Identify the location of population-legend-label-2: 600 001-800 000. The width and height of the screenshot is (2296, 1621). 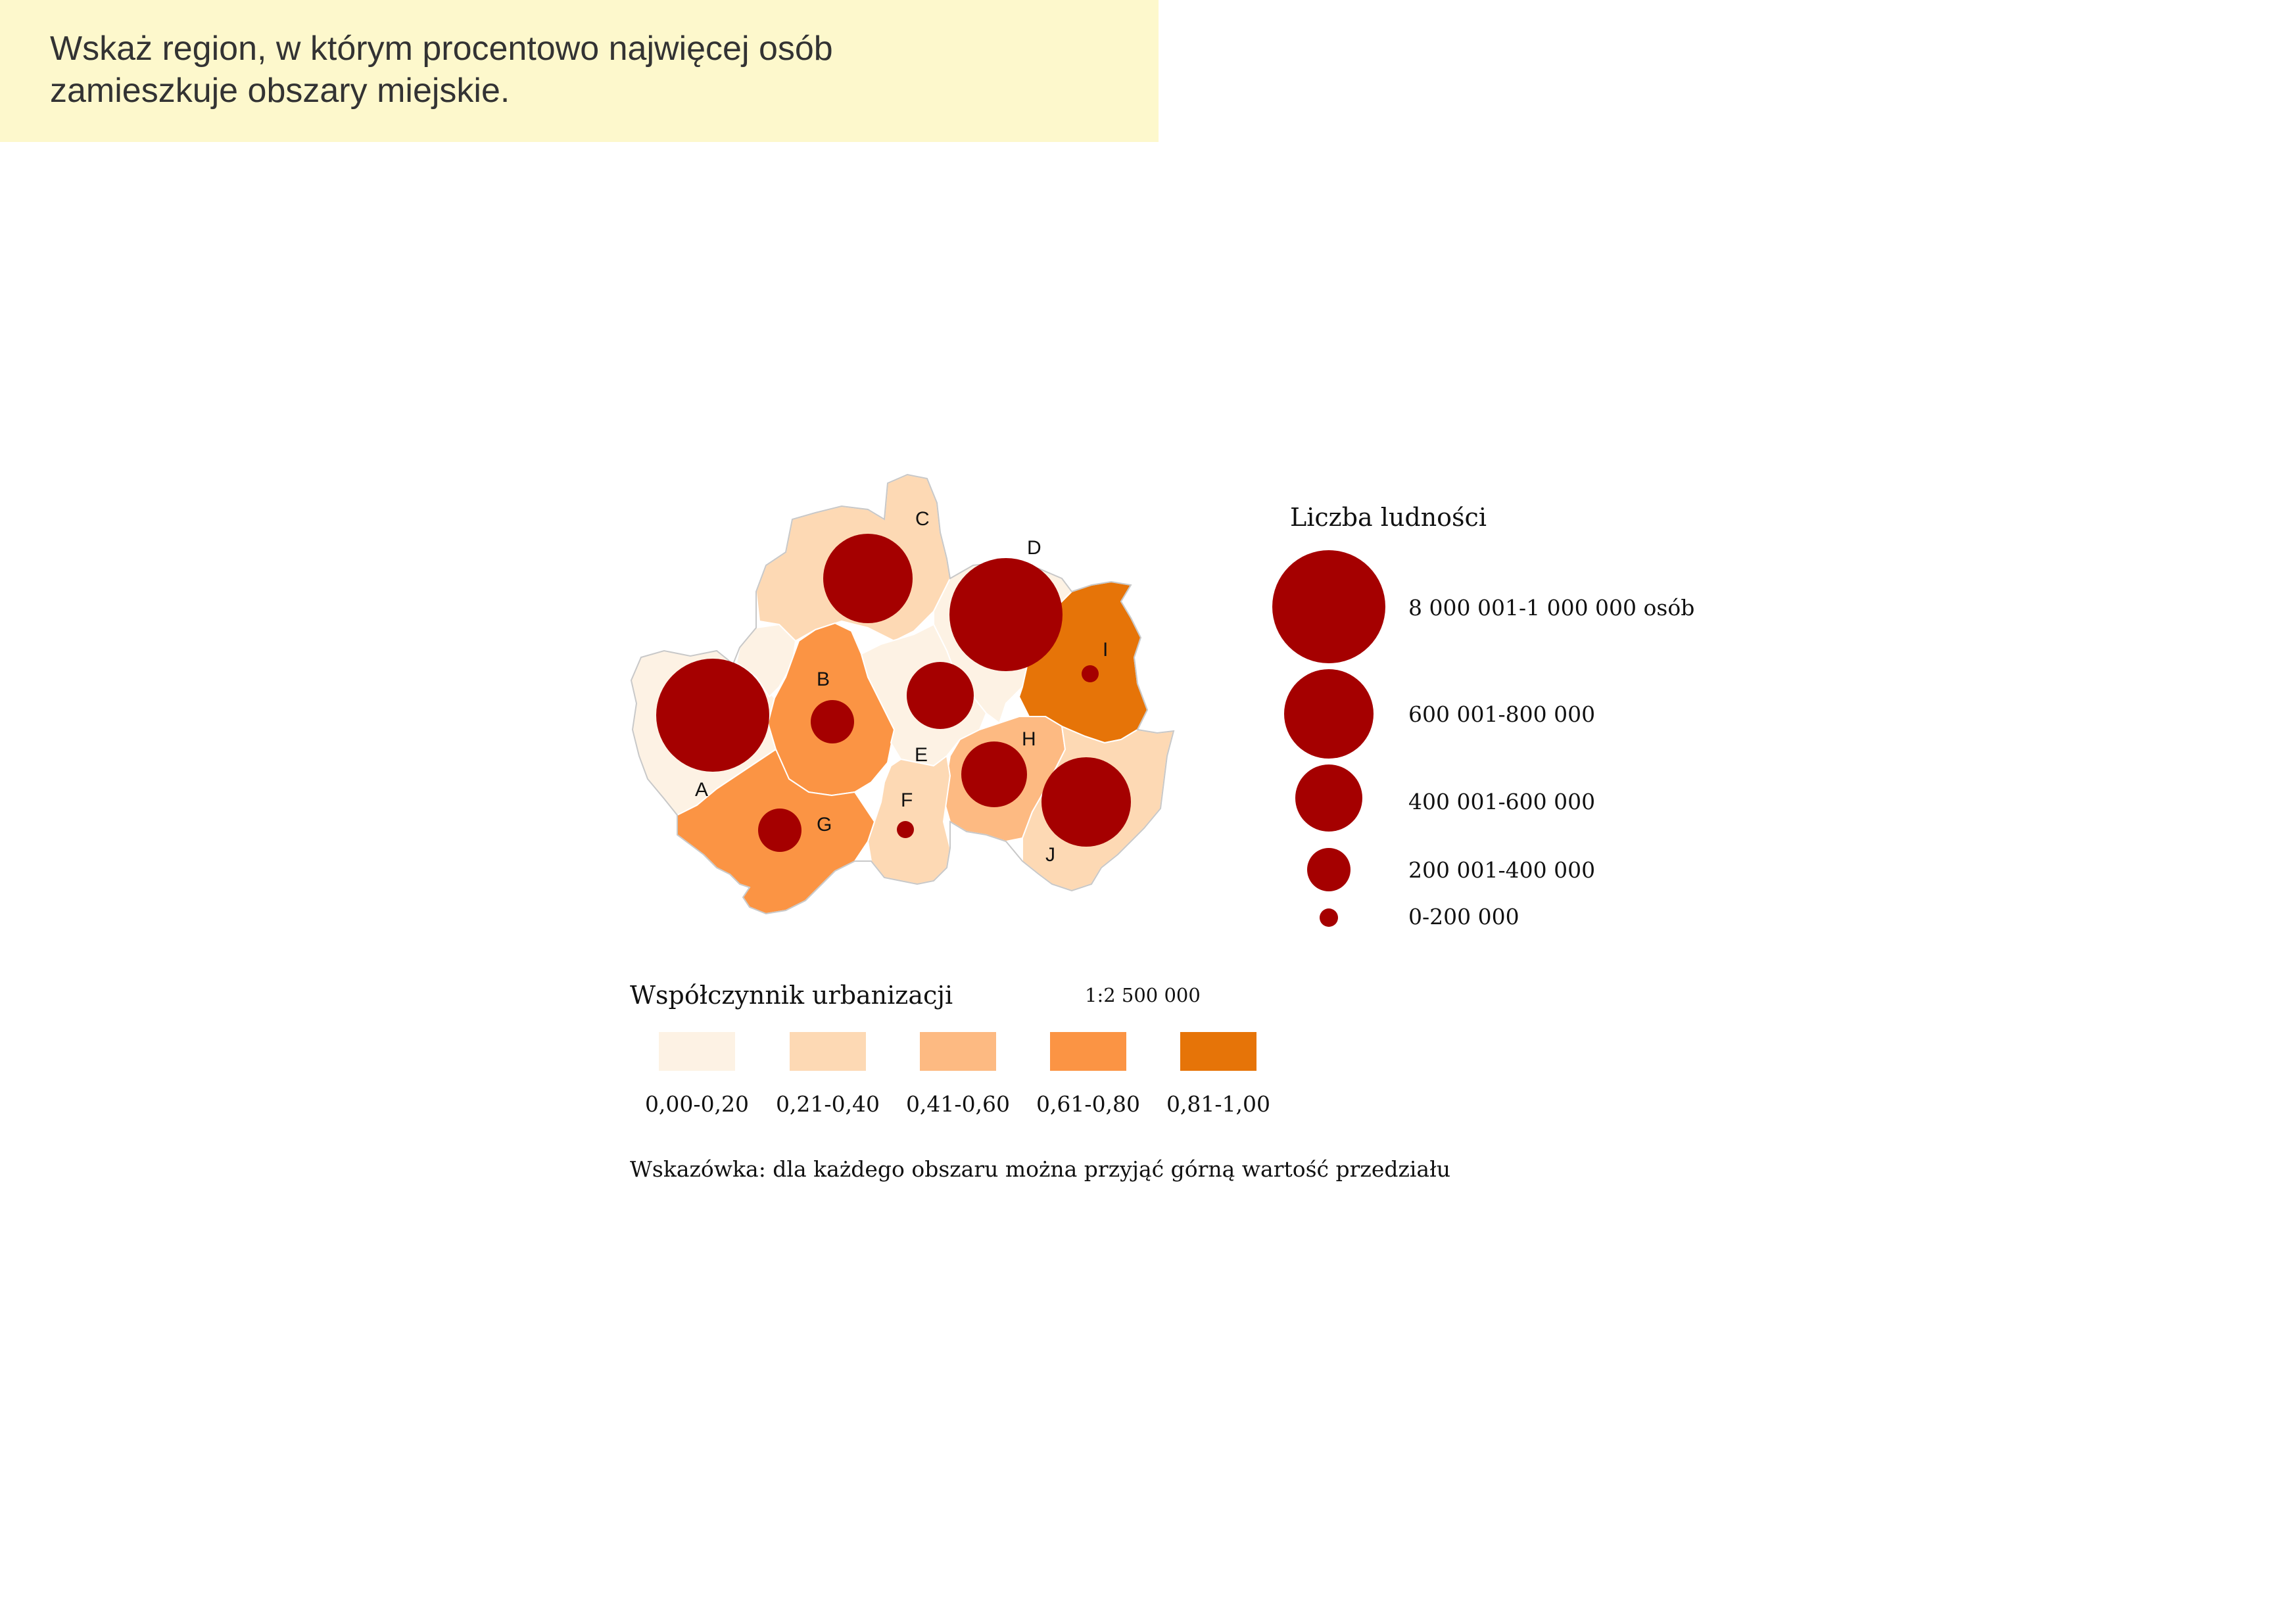
(1501, 714).